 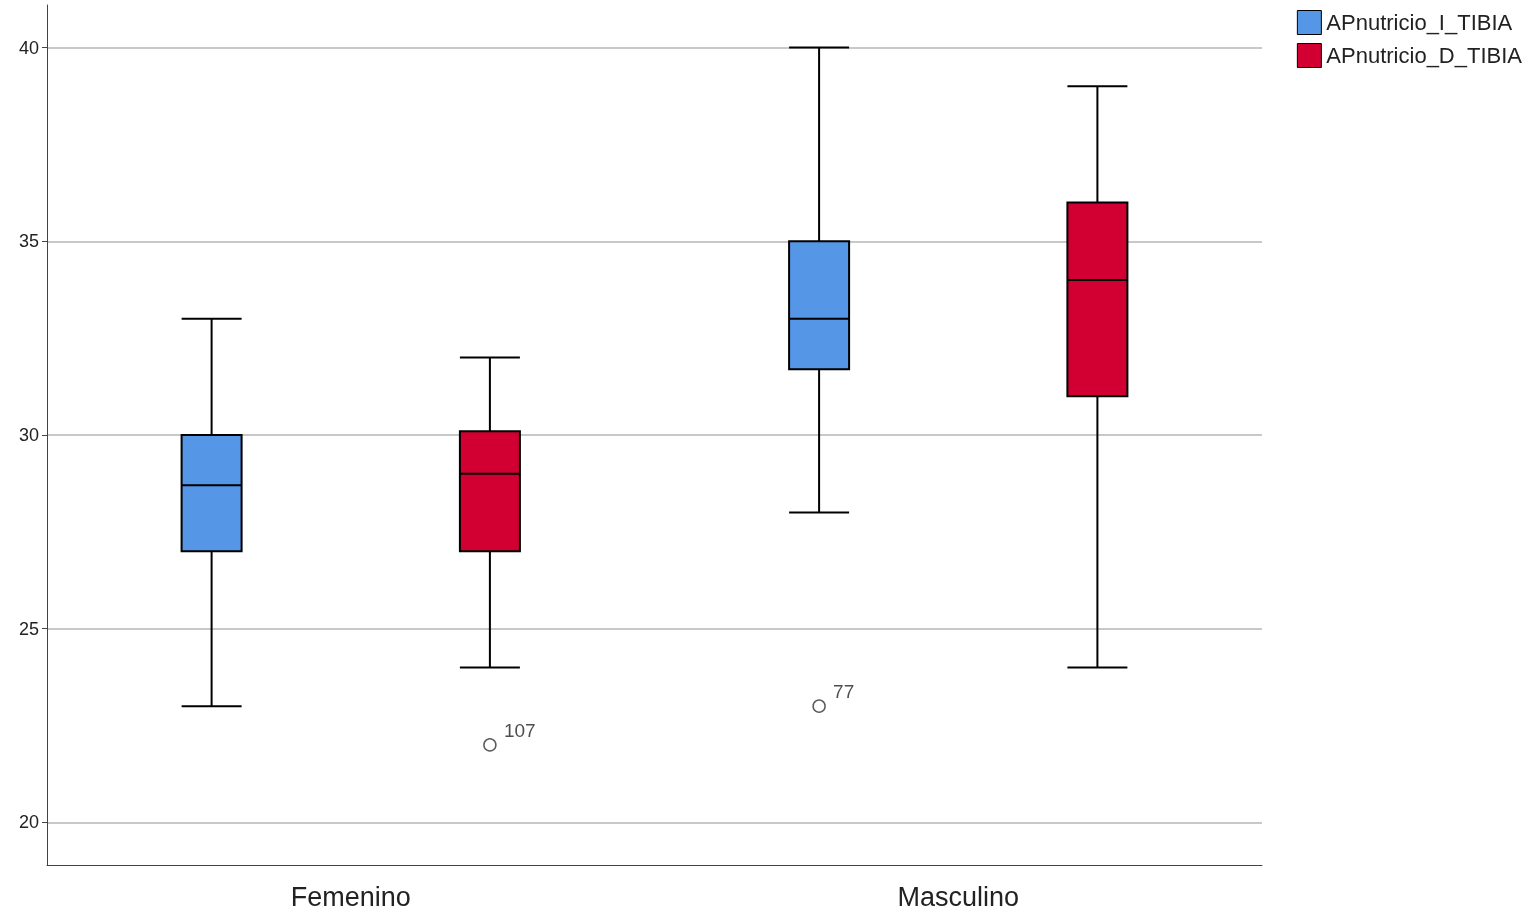 I want to click on y-tick-label: 40, so click(x=28, y=47).